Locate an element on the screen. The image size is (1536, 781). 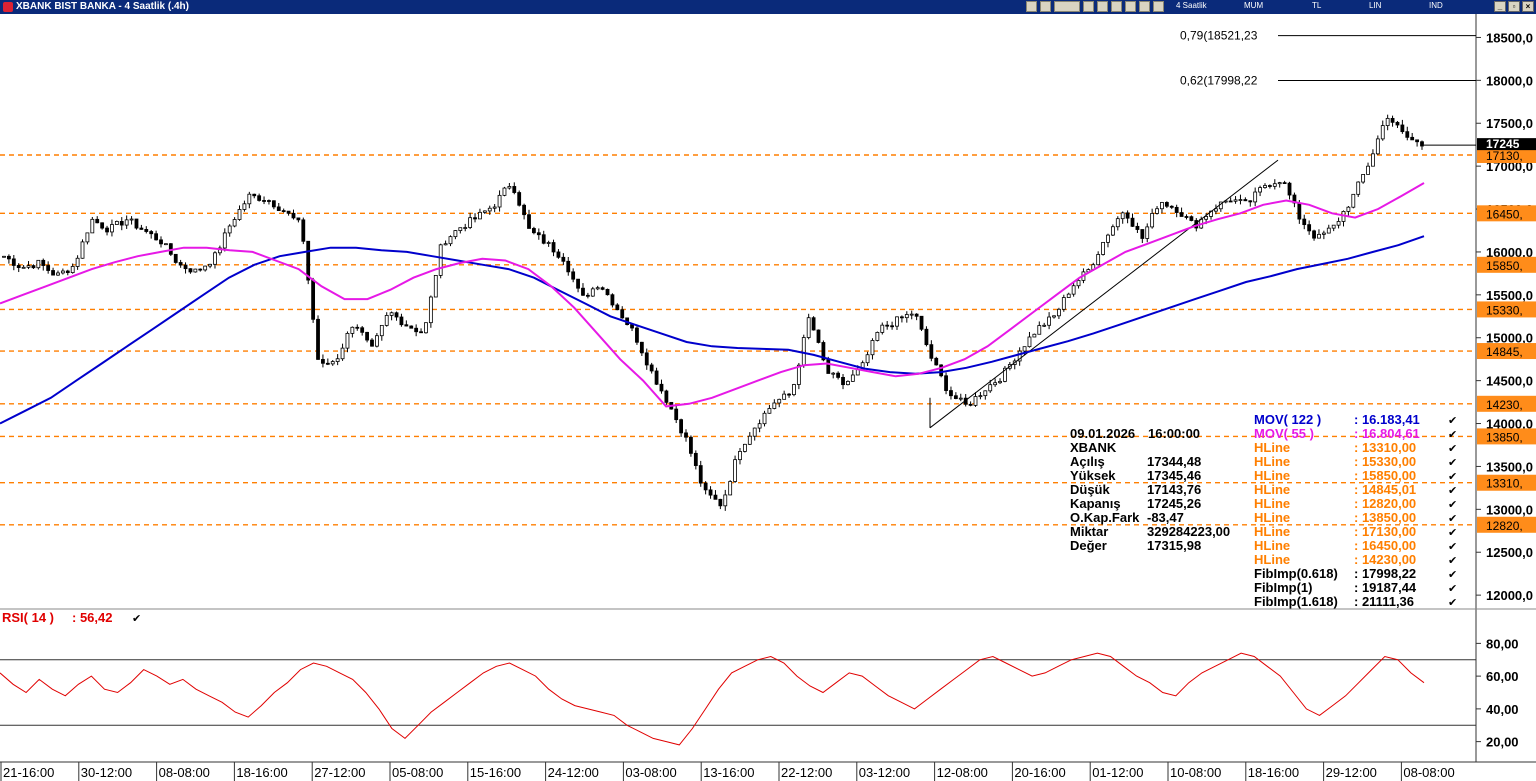
period-label: 4 Saatlik is located at coordinates (1191, 5).